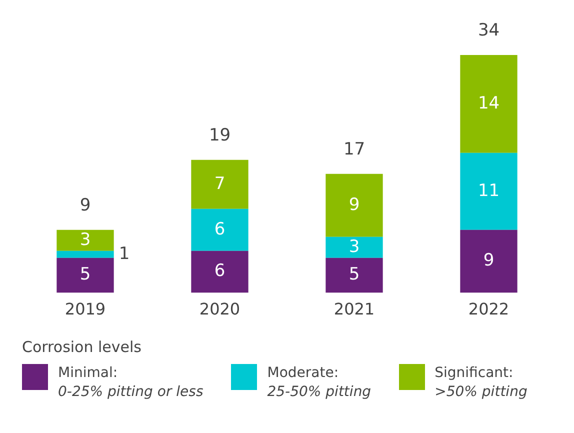 This screenshot has height=433, width=574. I want to click on x-tick-label: 2022, so click(489, 309).